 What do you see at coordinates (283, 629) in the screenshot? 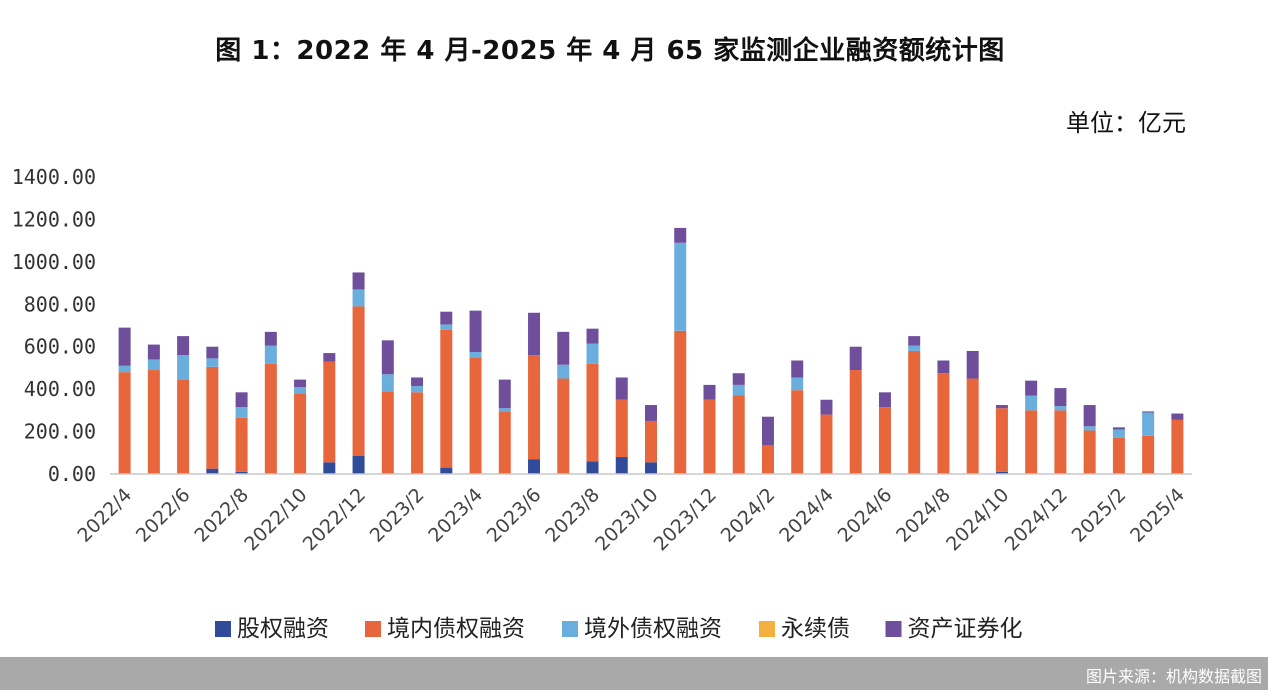
I see `legend-label: 股权融资` at bounding box center [283, 629].